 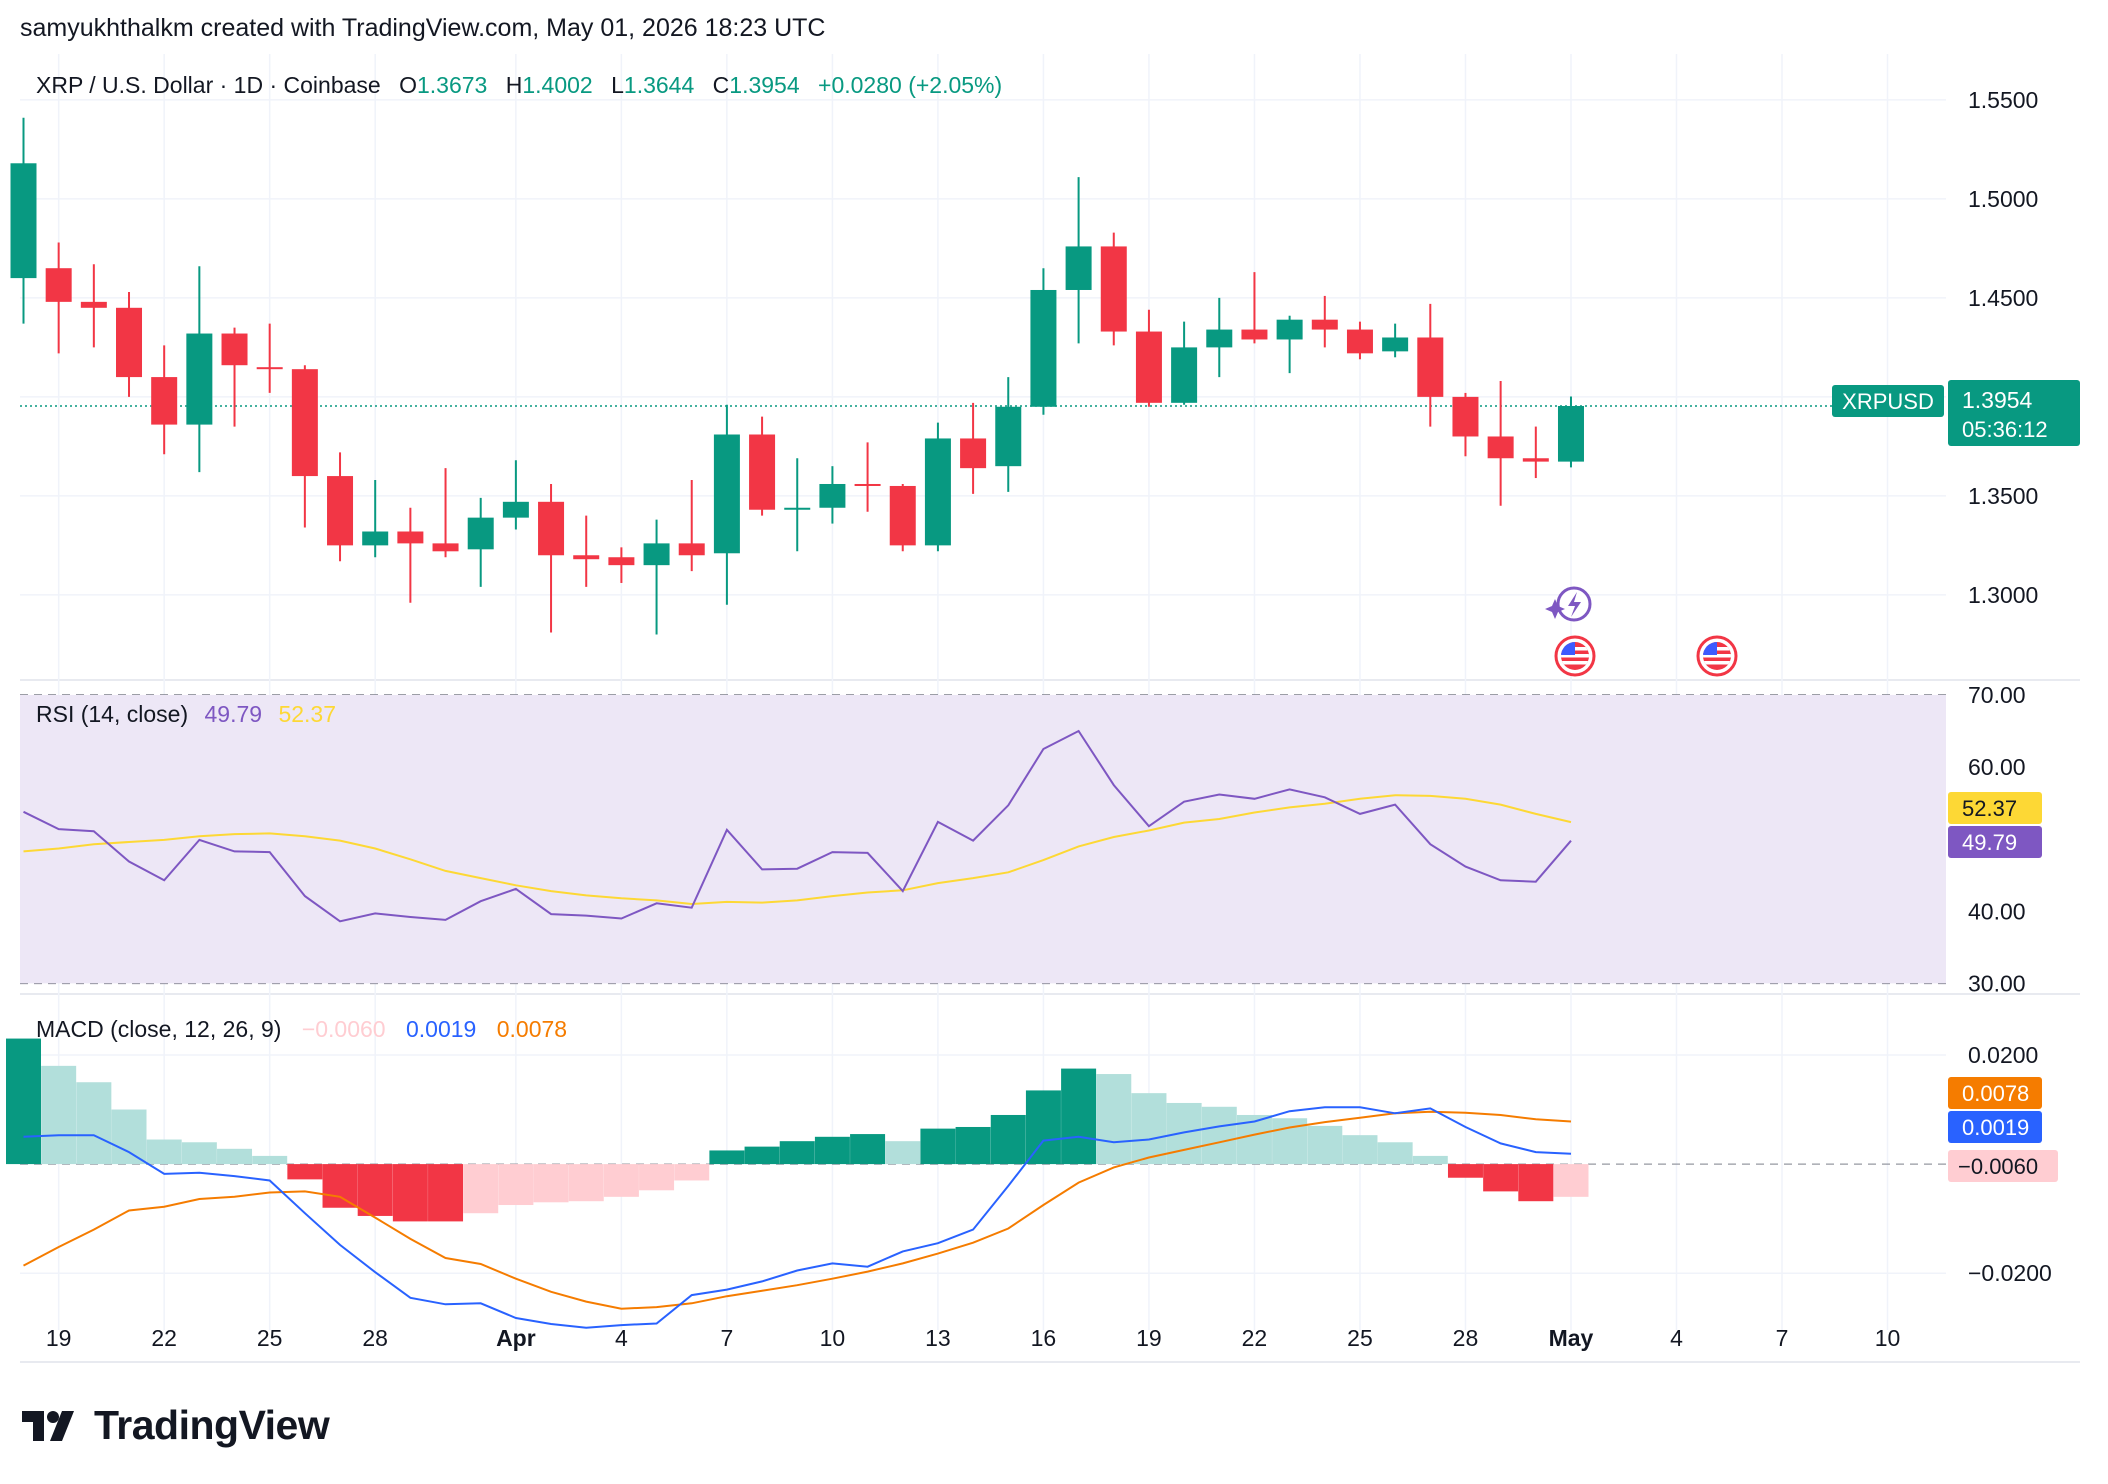 I want to click on x-tick-label: 19, so click(x=59, y=1338).